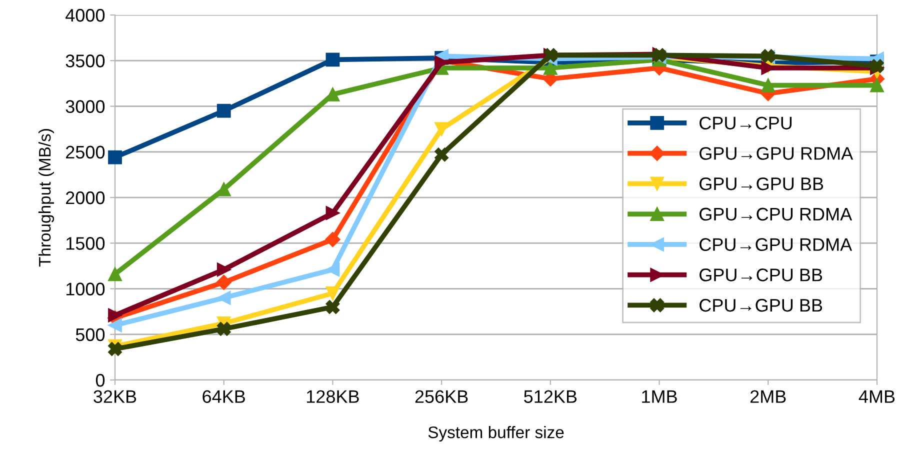 The image size is (901, 460). I want to click on x-tick-label: 64KB, so click(223, 396).